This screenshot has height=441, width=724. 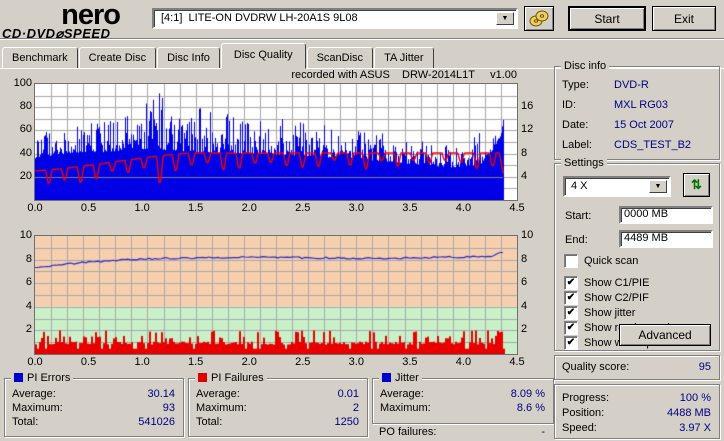 What do you see at coordinates (462, 394) in the screenshot?
I see `stat-row: Average: 8.09 %` at bounding box center [462, 394].